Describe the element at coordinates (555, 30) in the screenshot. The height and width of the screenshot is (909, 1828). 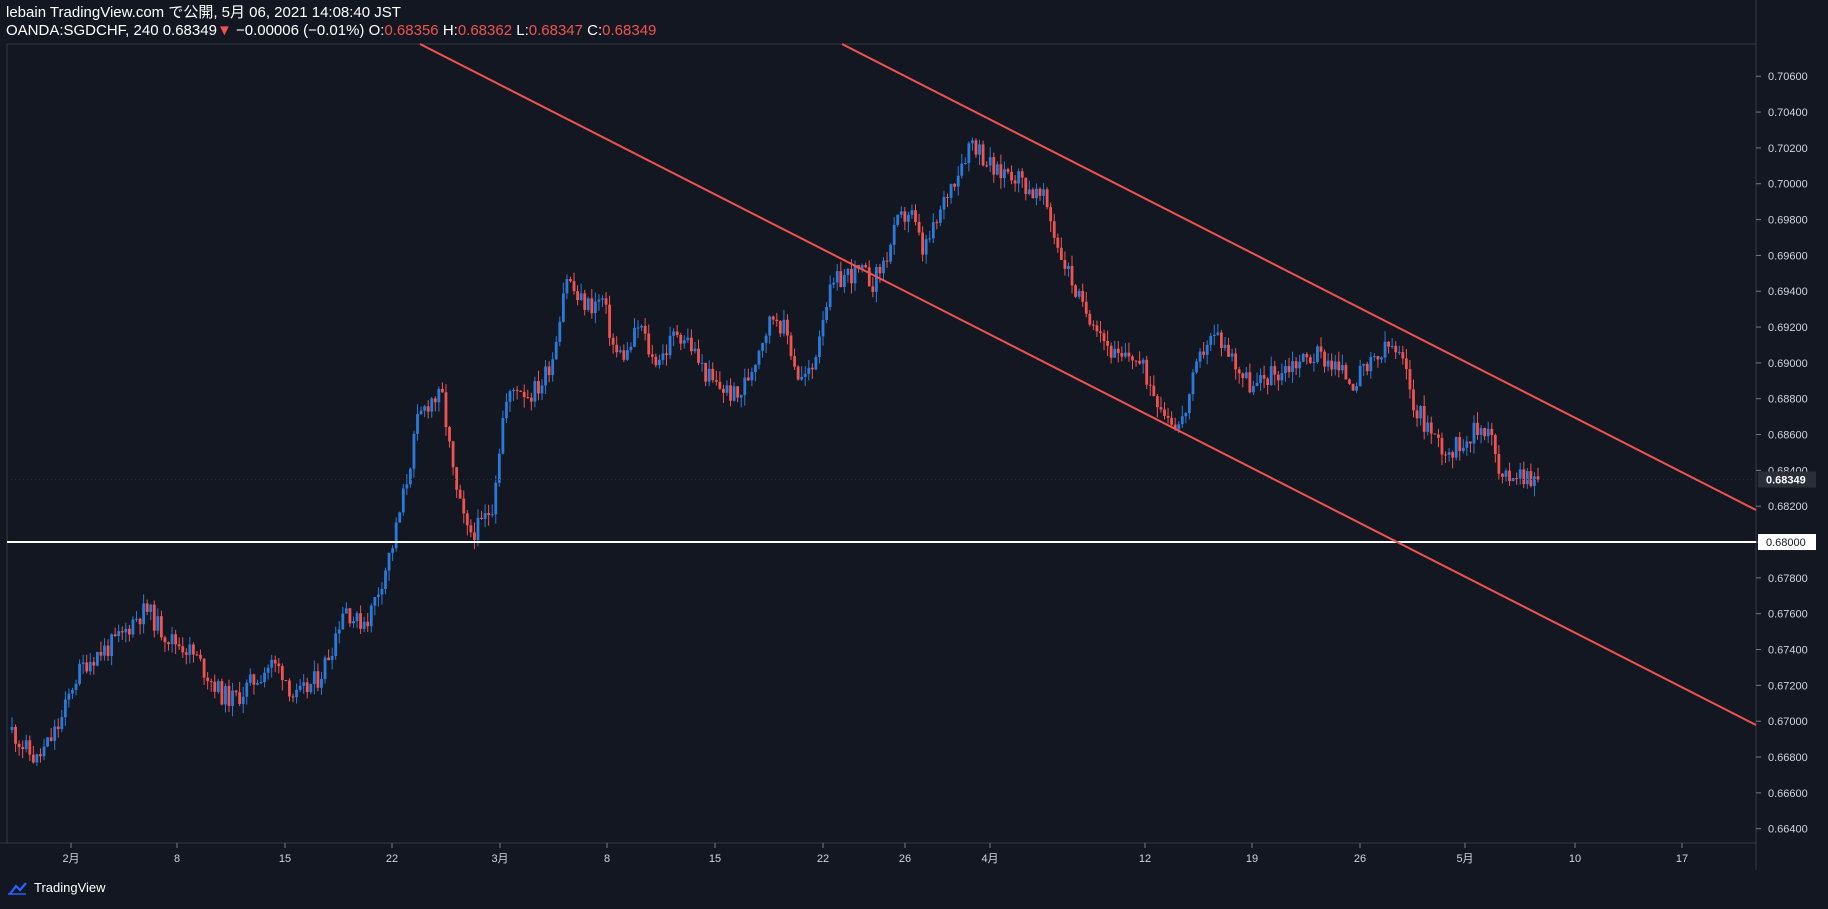
I see `low-value: 0.68347` at that location.